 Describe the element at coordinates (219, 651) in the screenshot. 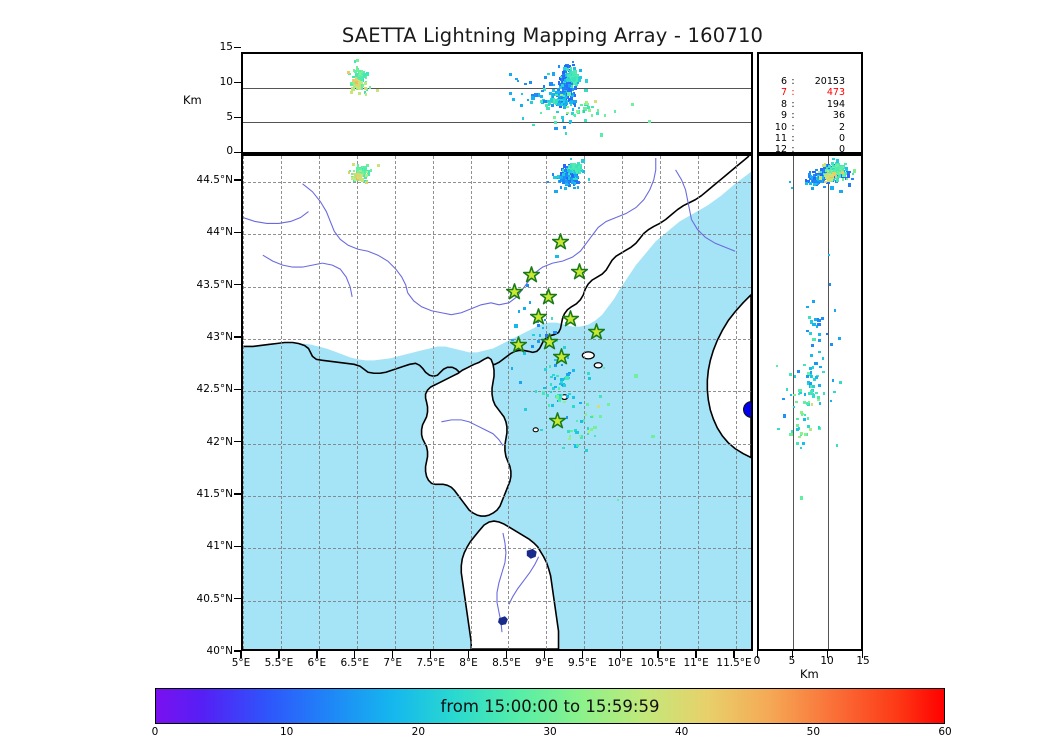

I see `latitude-tick-label: 40°N` at that location.